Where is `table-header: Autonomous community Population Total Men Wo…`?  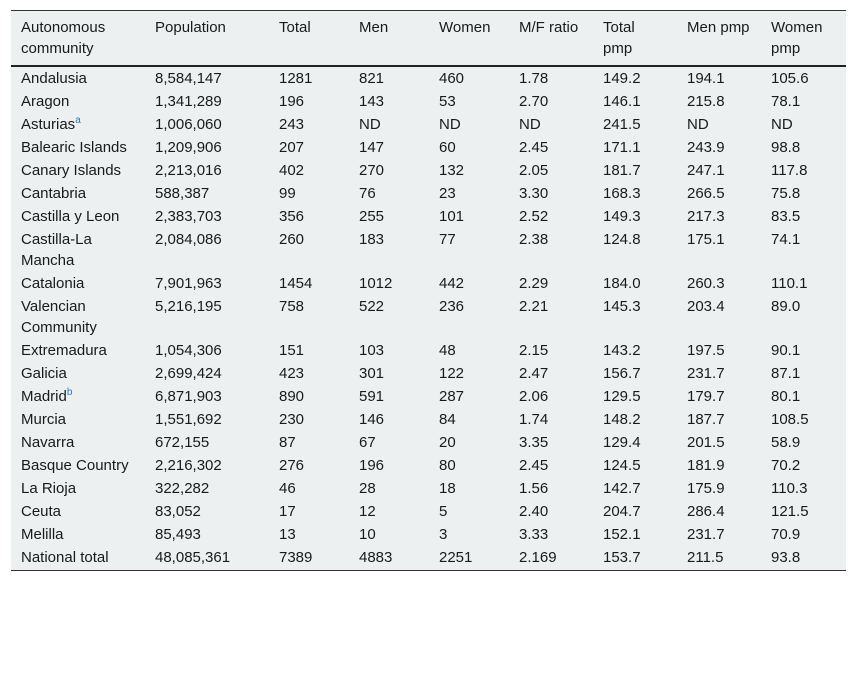 table-header: Autonomous community Population Total Men Wo… is located at coordinates (428, 38).